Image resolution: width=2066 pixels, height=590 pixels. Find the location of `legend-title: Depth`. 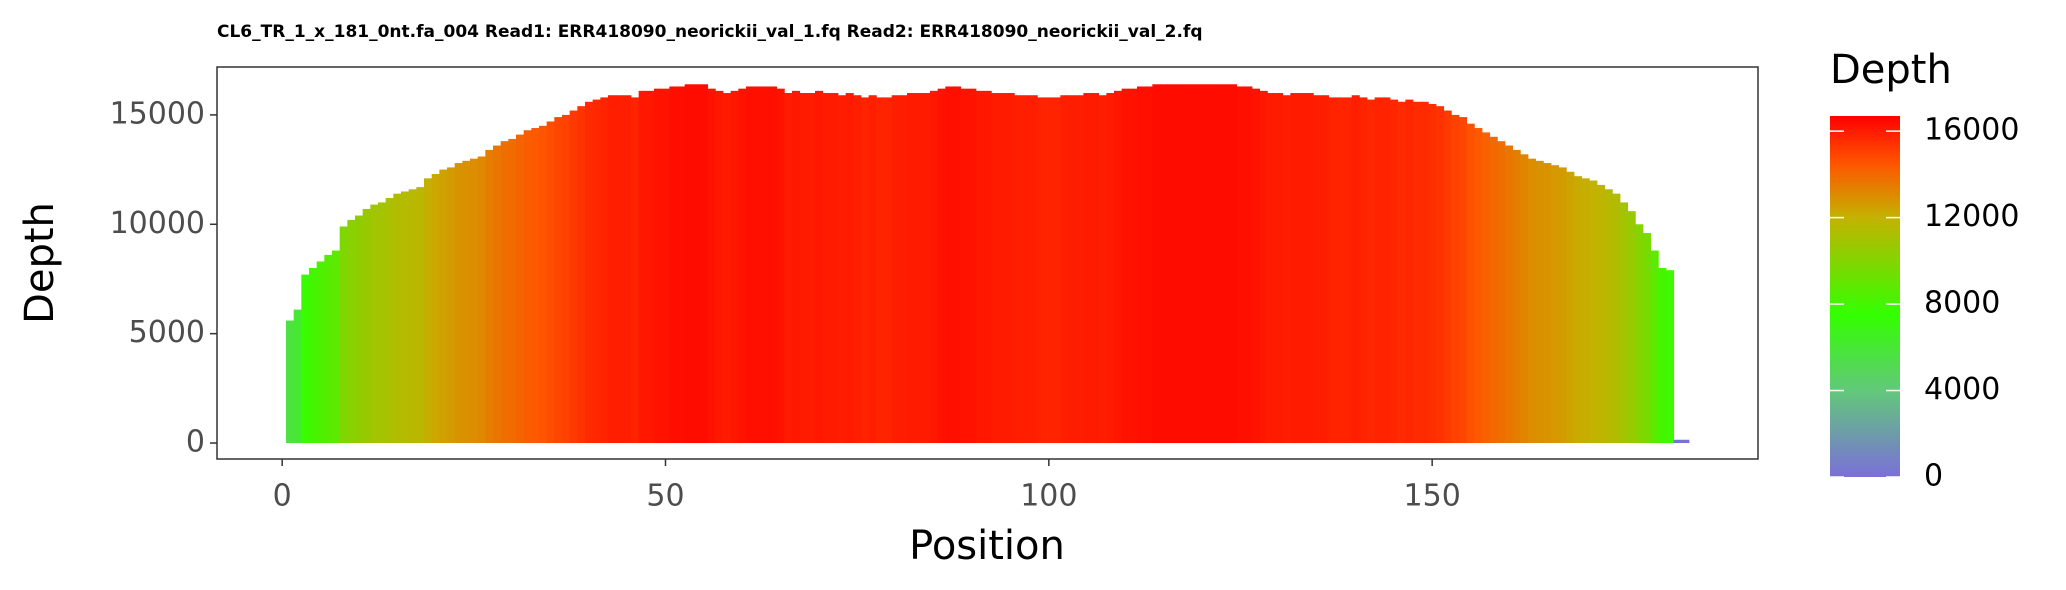

legend-title: Depth is located at coordinates (1891, 70).